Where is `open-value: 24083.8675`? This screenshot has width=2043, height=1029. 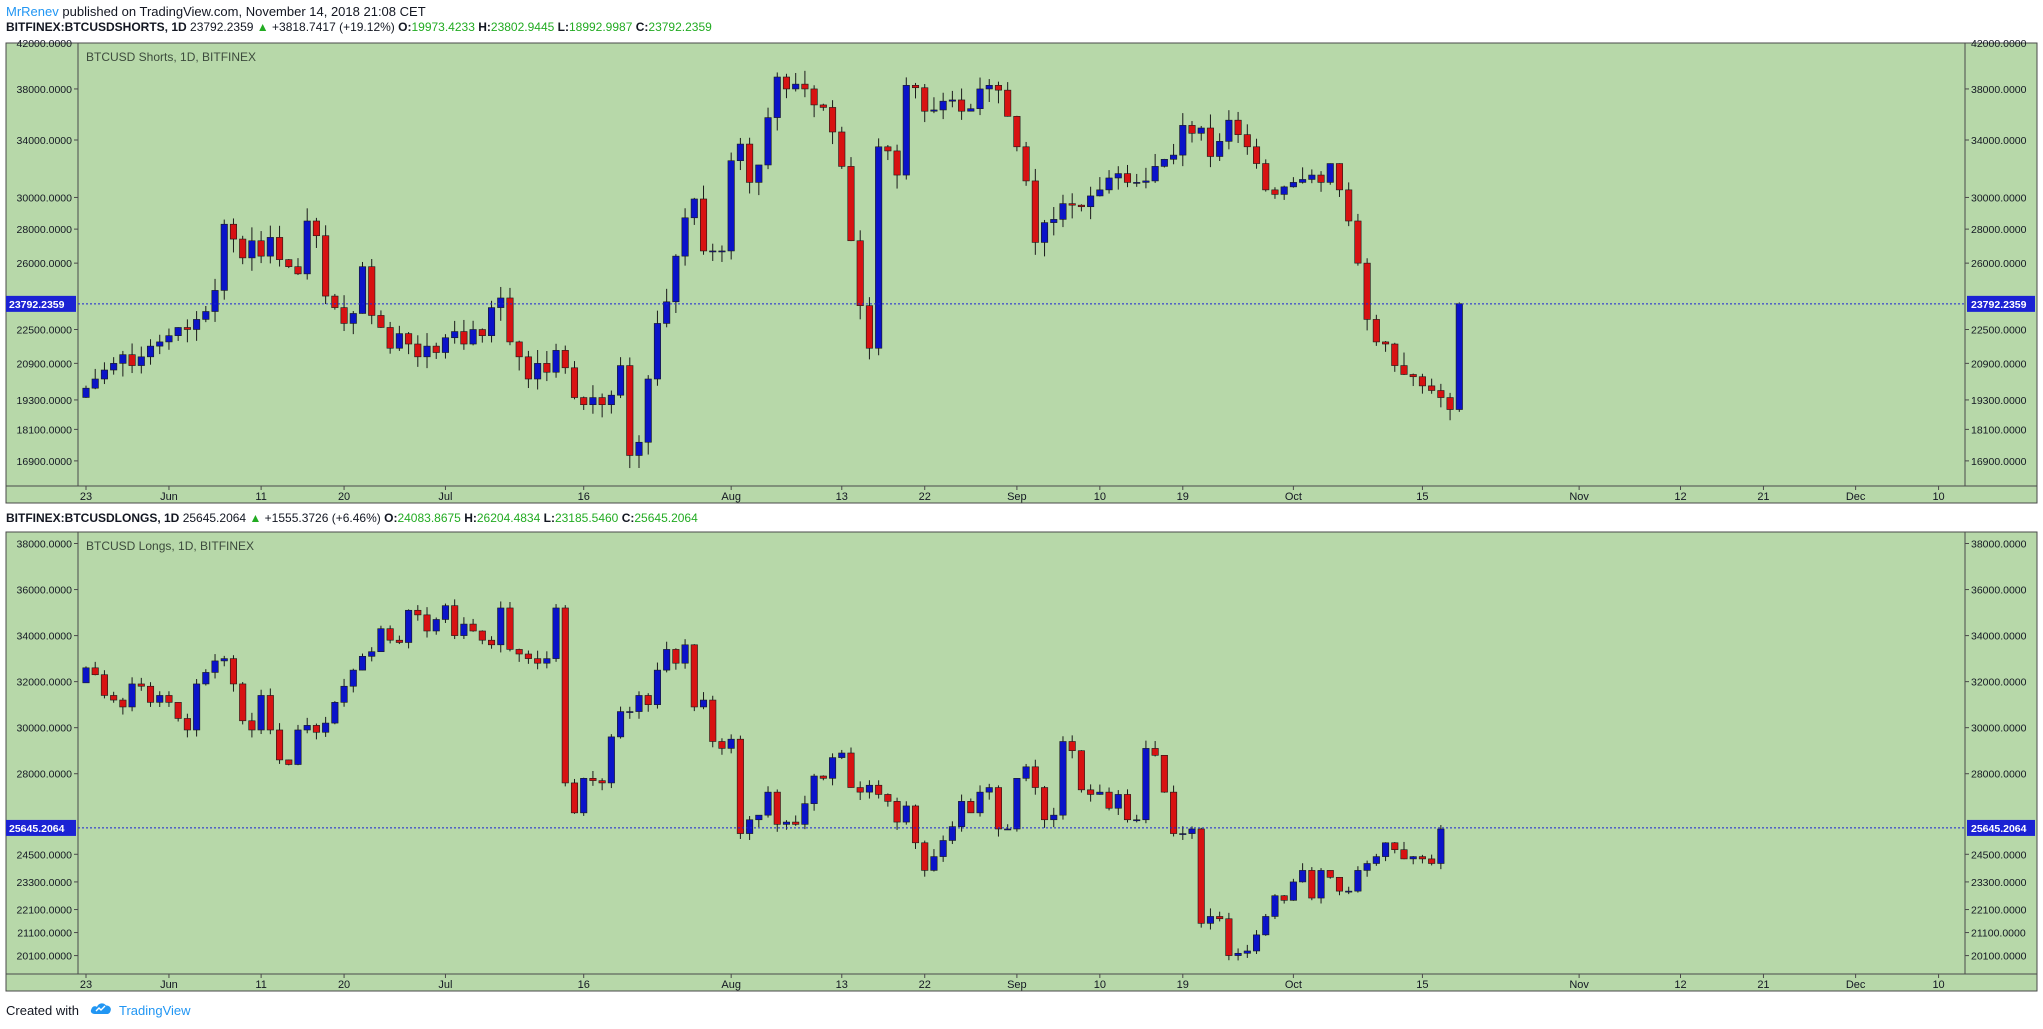 open-value: 24083.8675 is located at coordinates (429, 518).